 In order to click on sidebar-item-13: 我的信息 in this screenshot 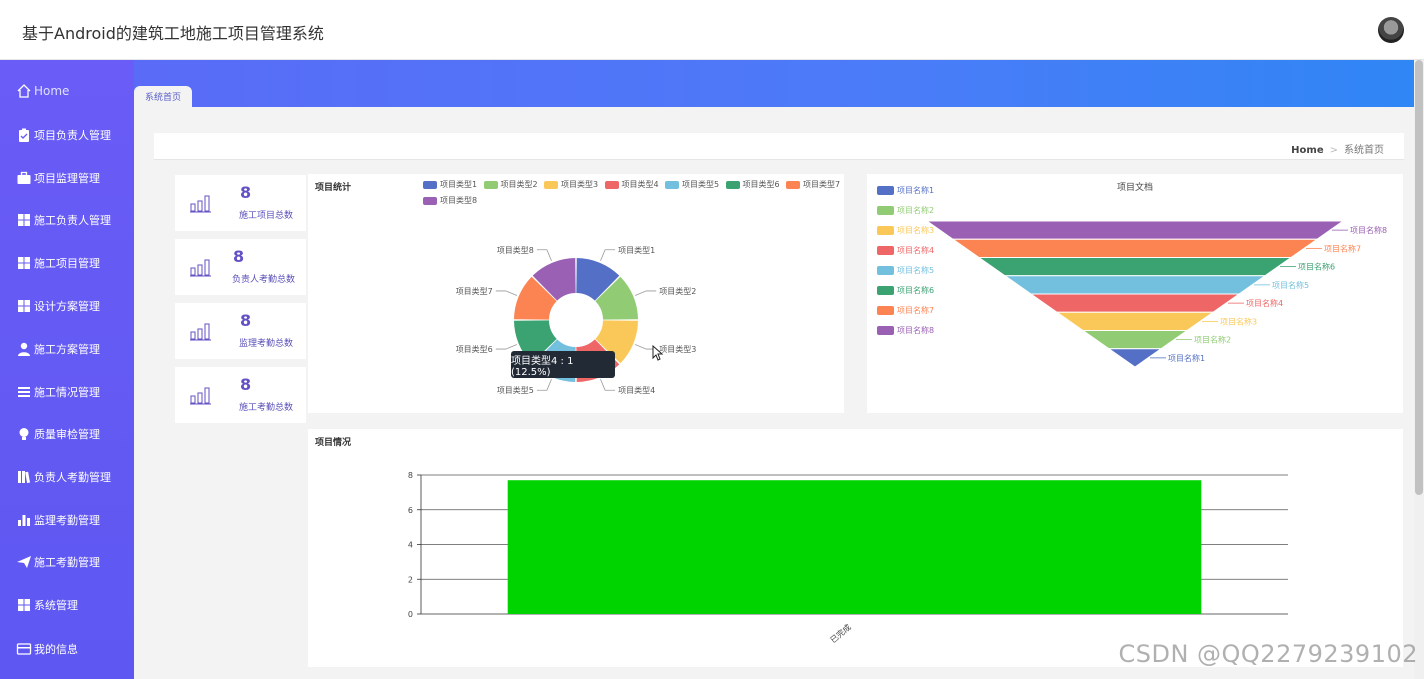, I will do `click(47, 649)`.